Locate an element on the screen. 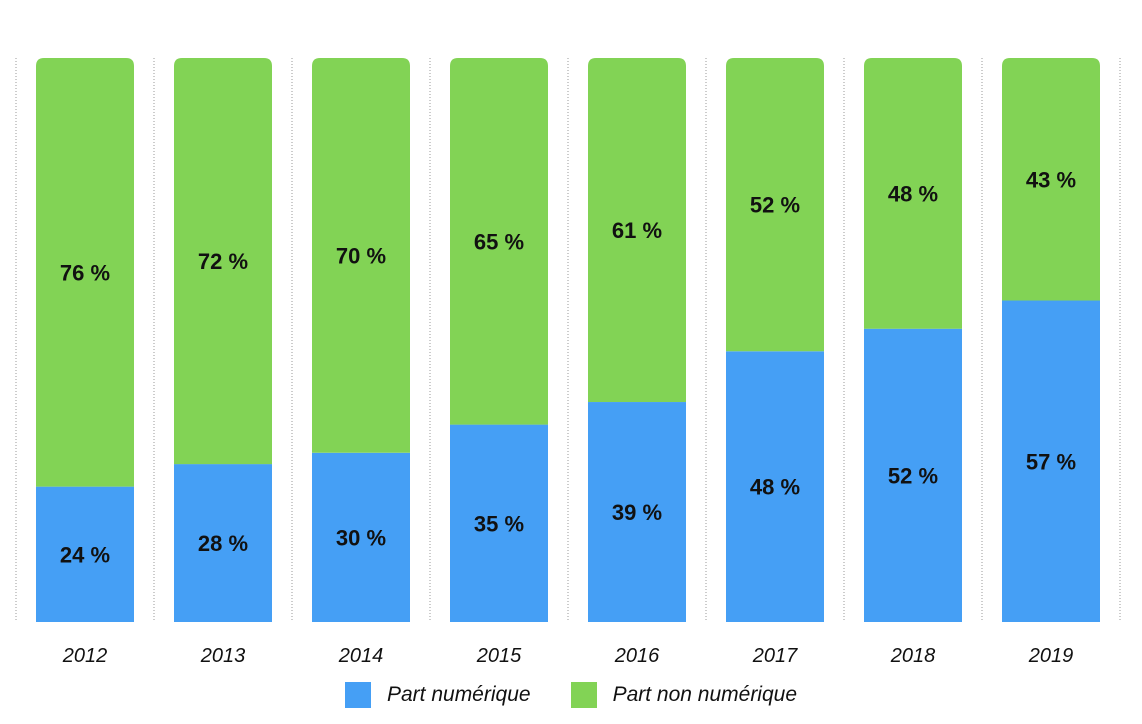  legend-swatch-part-non-numerique is located at coordinates (583, 695).